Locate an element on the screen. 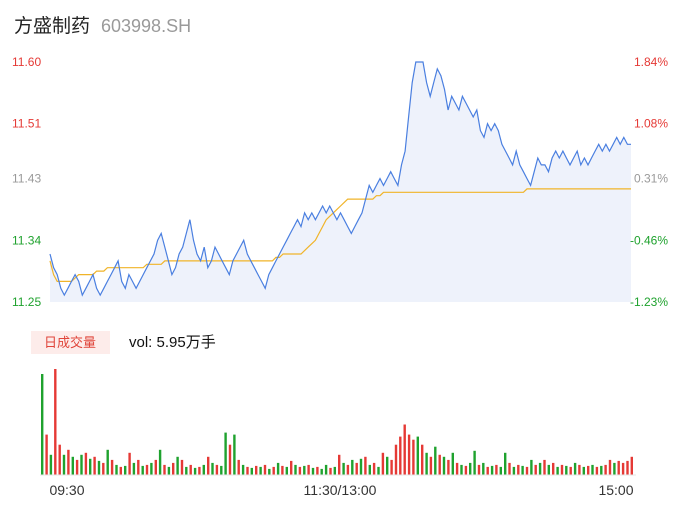  volume-badge is located at coordinates (70, 342).